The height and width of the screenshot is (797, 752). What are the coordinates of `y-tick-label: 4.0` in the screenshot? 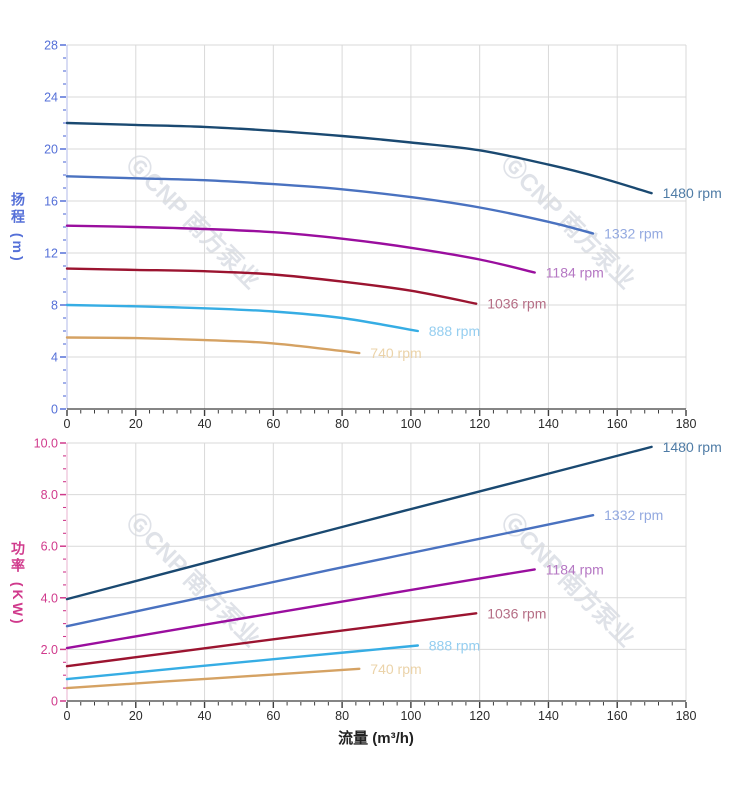 It's located at (49, 598).